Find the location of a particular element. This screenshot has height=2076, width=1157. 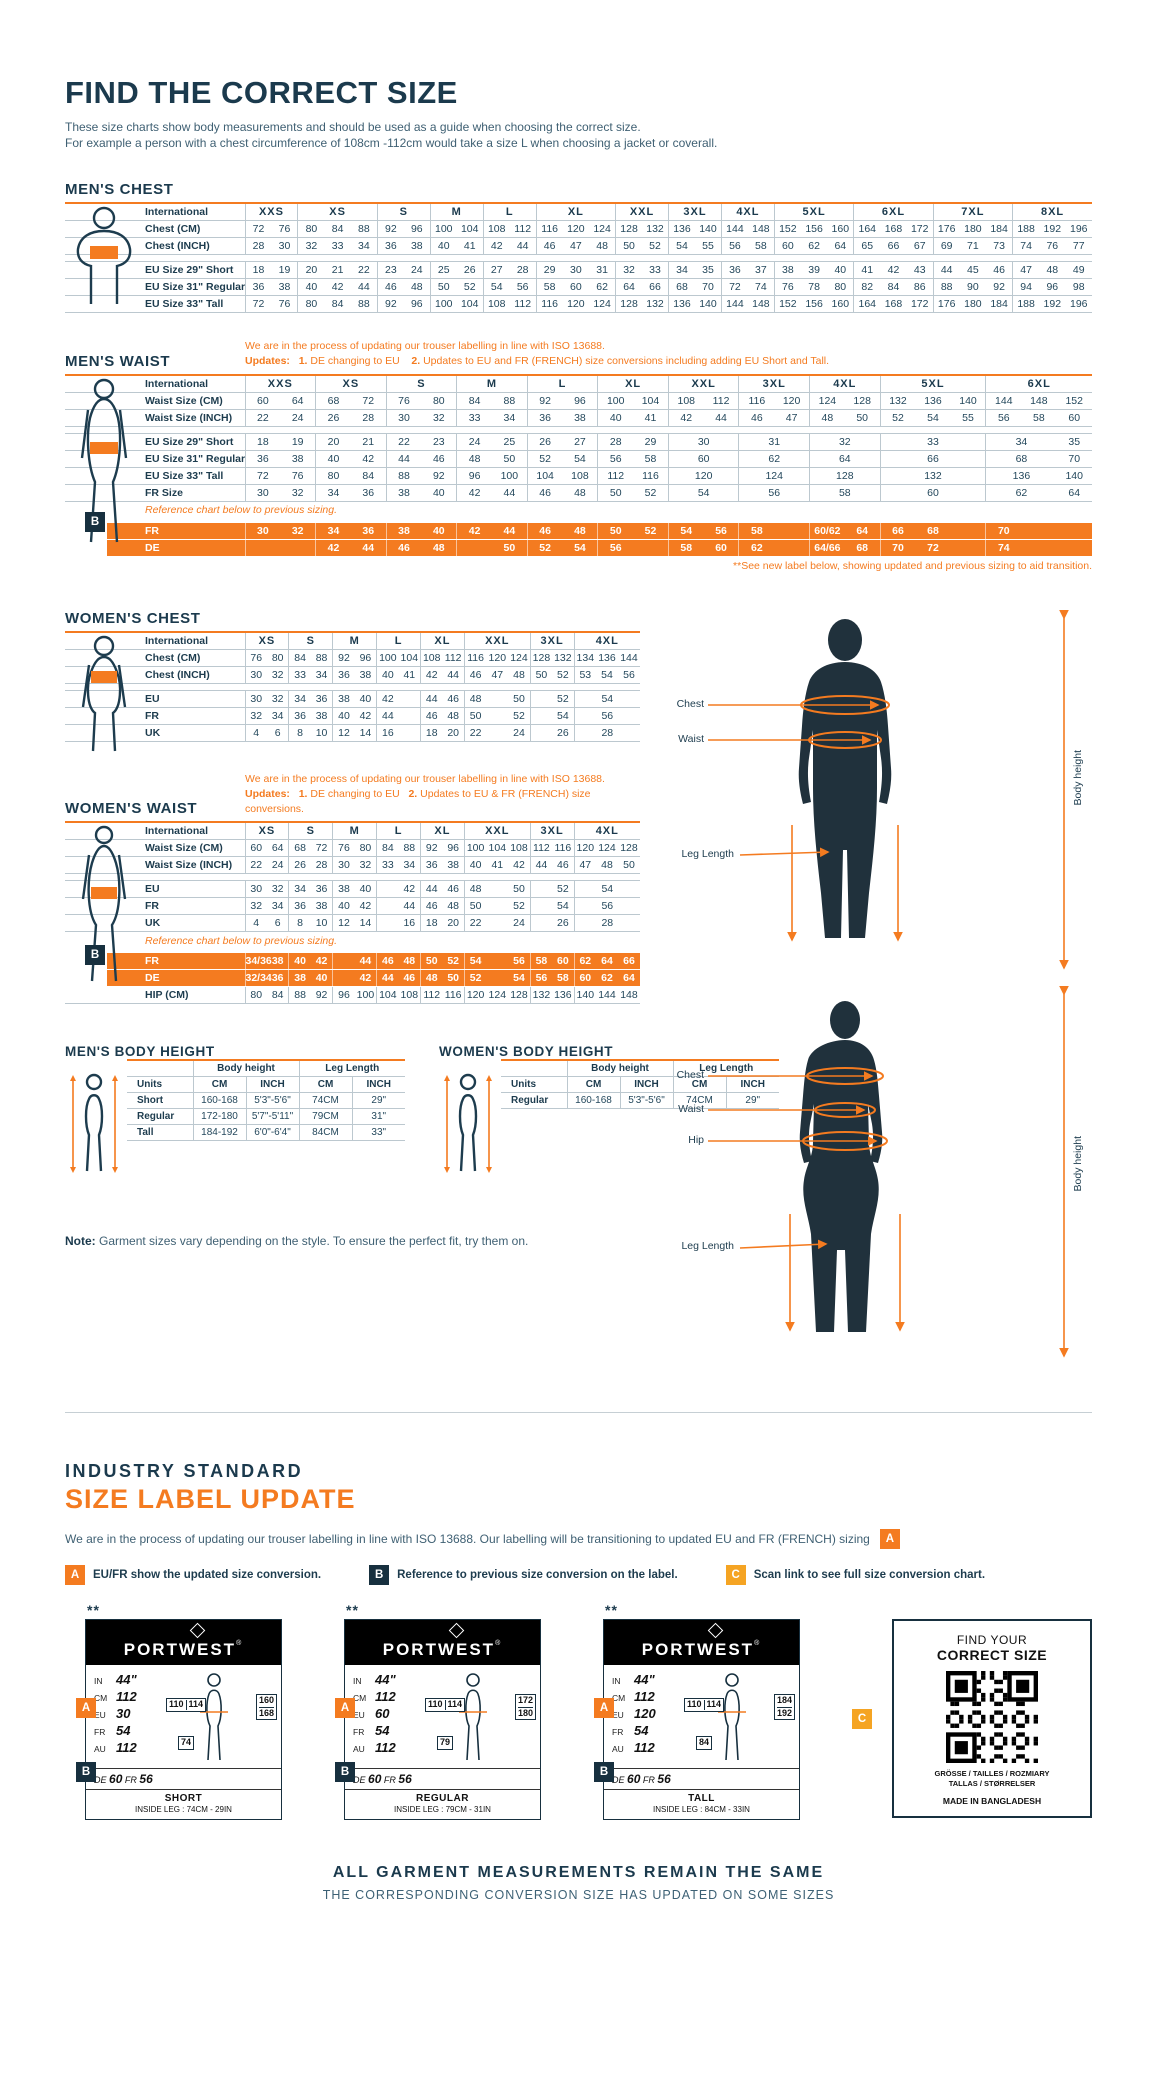

size-spec-row: CM 112 is located at coordinates (129, 1697).